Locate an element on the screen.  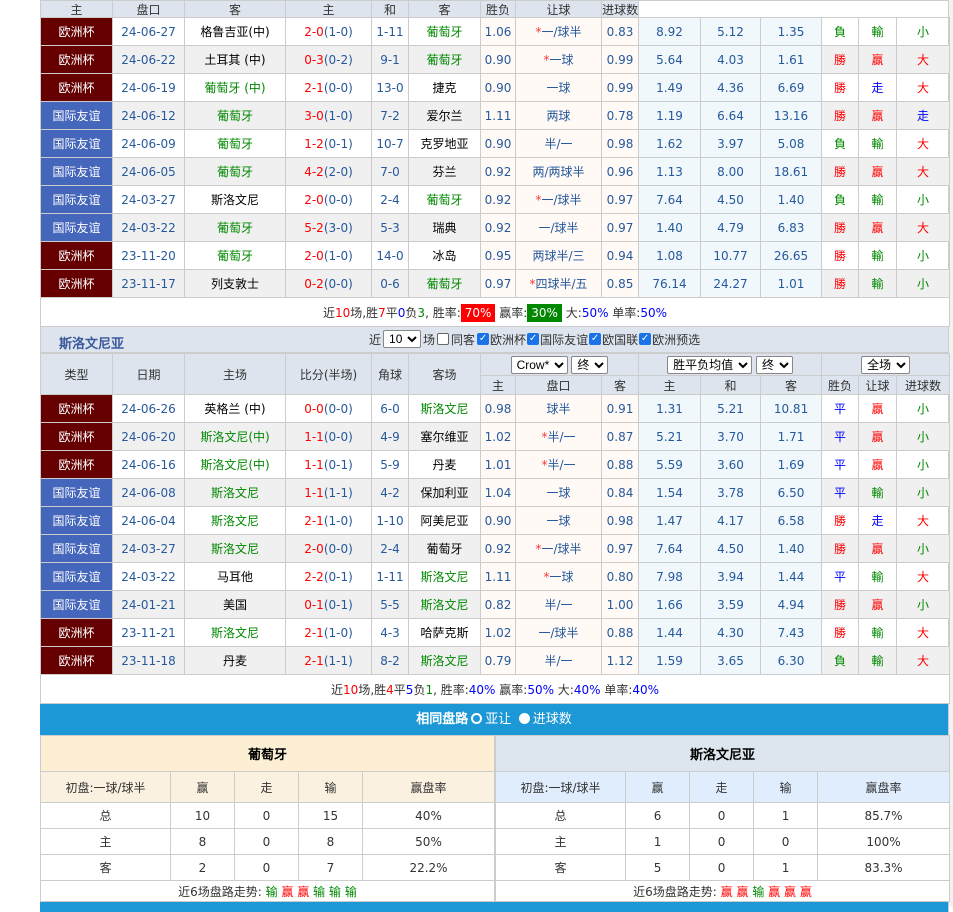
score: 0-3(0-2) is located at coordinates (328, 59).